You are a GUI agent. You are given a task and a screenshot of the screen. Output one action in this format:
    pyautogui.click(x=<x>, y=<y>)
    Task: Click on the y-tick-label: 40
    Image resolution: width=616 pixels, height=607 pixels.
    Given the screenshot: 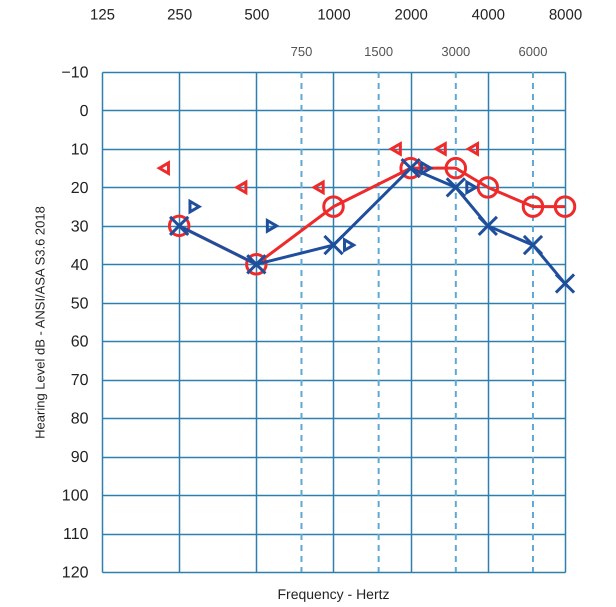 What is the action you would take?
    pyautogui.click(x=79, y=265)
    